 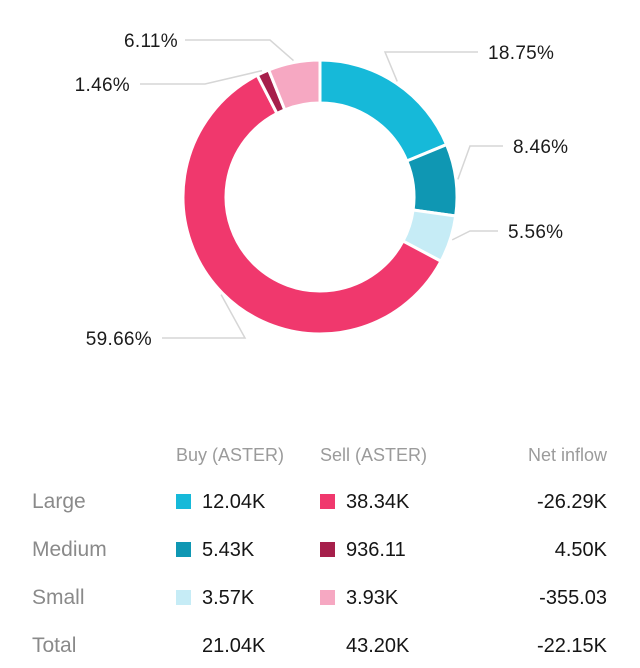 What do you see at coordinates (58, 597) in the screenshot?
I see `row-label: Small` at bounding box center [58, 597].